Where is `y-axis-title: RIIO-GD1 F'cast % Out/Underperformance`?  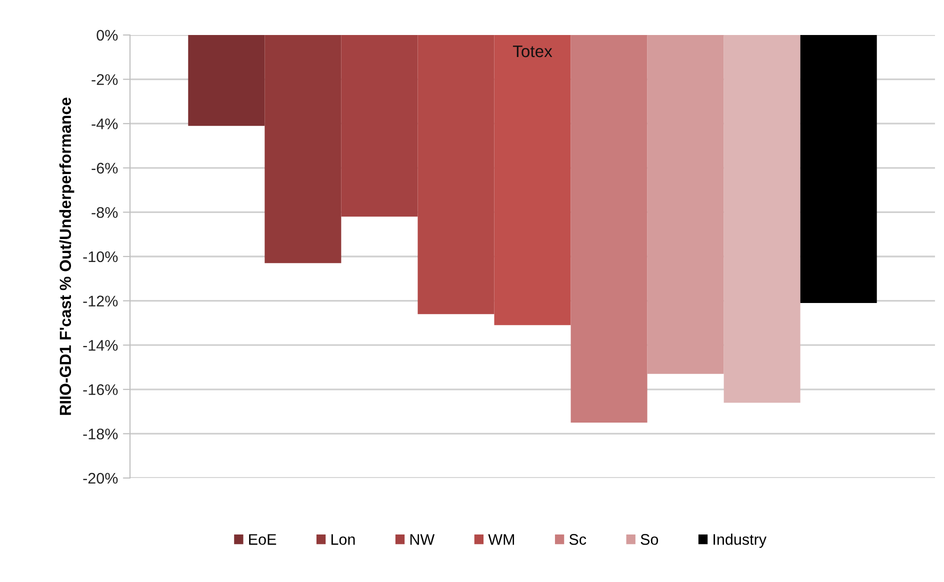 y-axis-title: RIIO-GD1 F'cast % Out/Underperformance is located at coordinates (66, 256).